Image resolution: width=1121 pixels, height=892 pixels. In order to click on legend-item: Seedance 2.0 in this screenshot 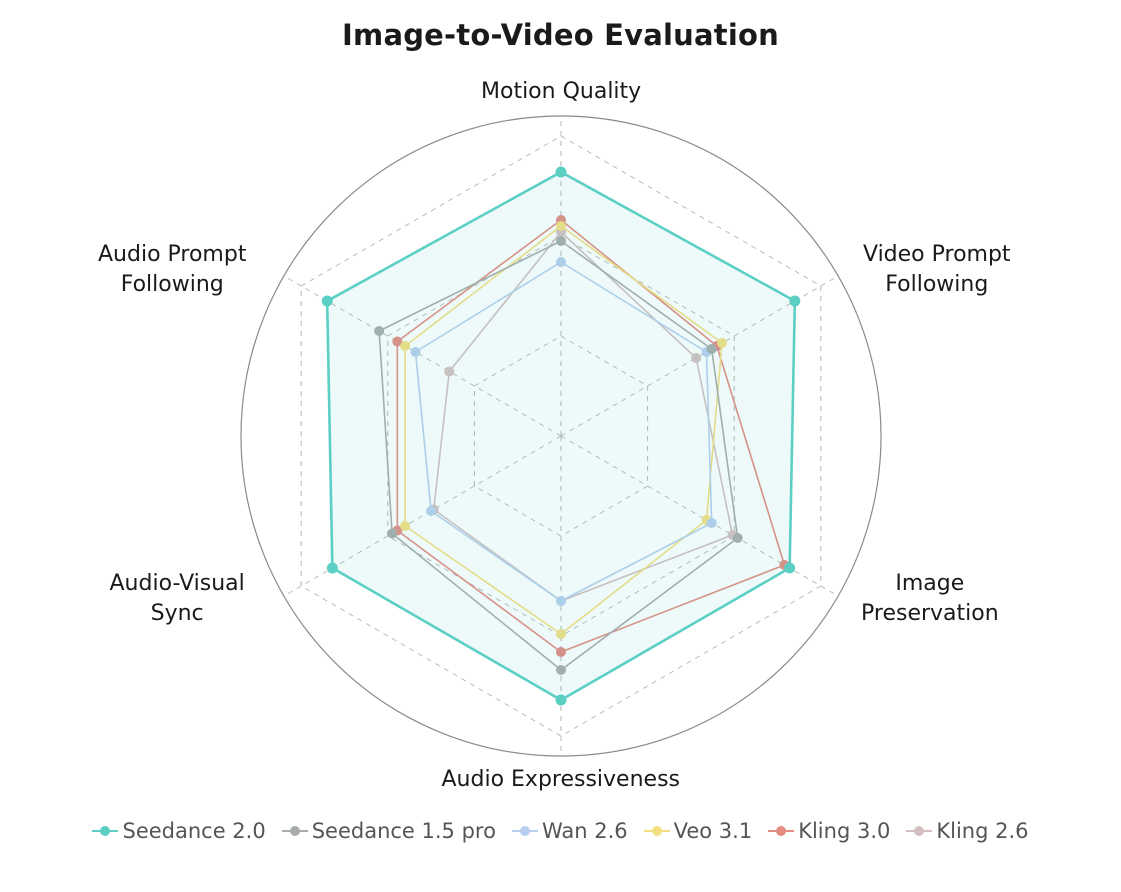, I will do `click(179, 830)`.